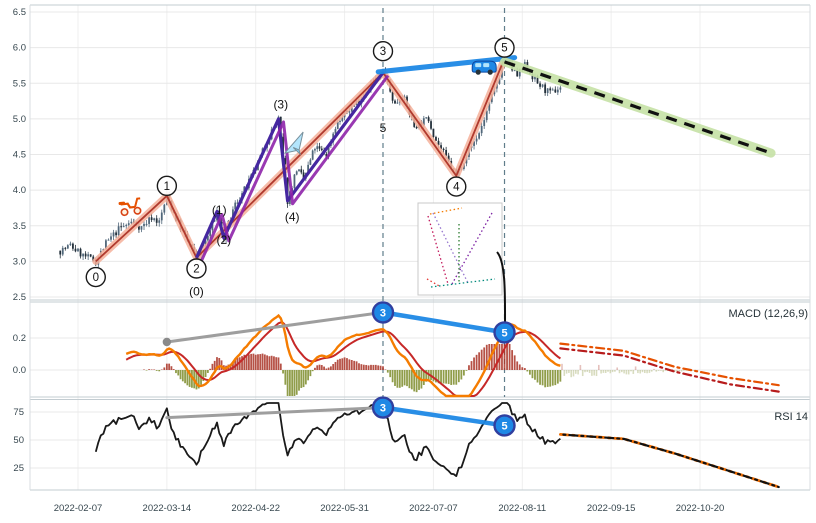  What do you see at coordinates (19, 12) in the screenshot?
I see `price-axis-tick-label: 6.5` at bounding box center [19, 12].